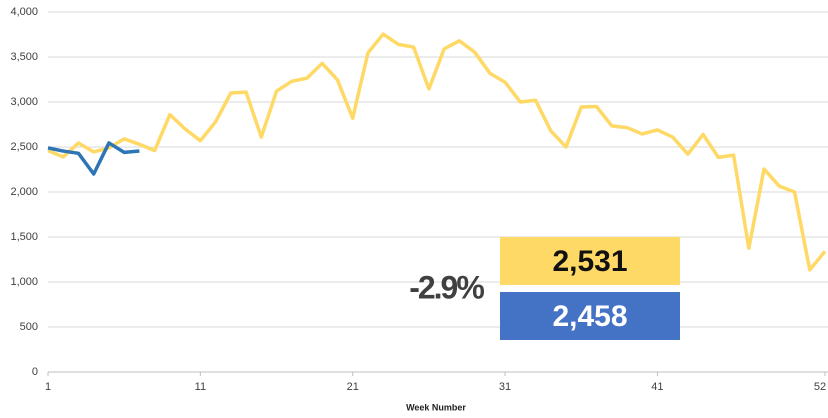 This screenshot has width=828, height=418. Describe the element at coordinates (48, 387) in the screenshot. I see `x-tick-label: 1` at that location.